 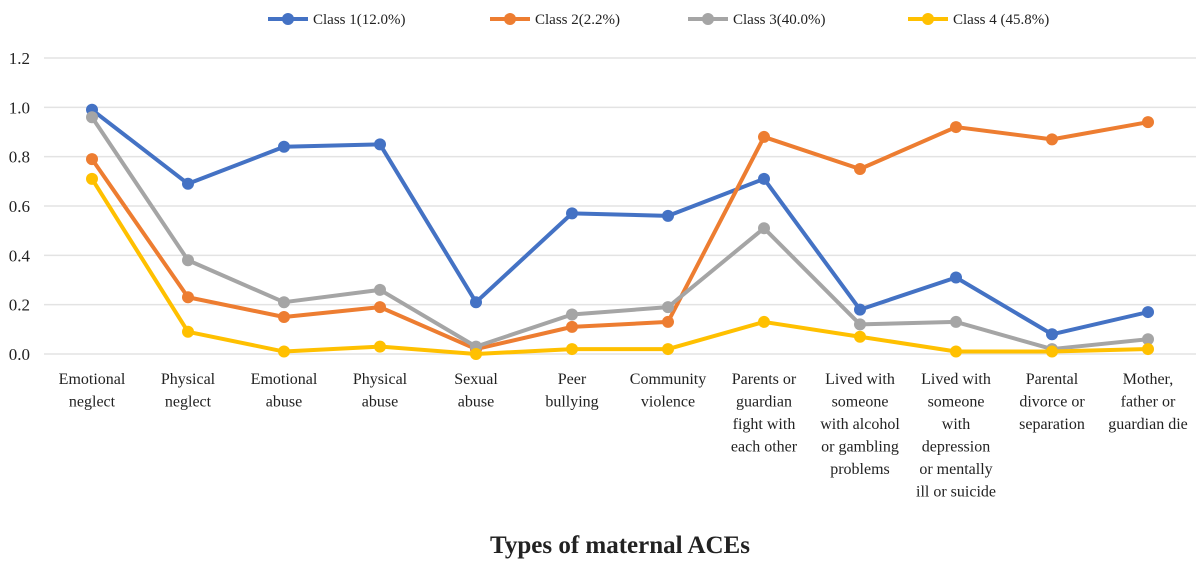 I want to click on y-axis-ticks: 0.0 0.2 0.4 0.6 0.8 1.0 1.2, so click(x=20, y=206).